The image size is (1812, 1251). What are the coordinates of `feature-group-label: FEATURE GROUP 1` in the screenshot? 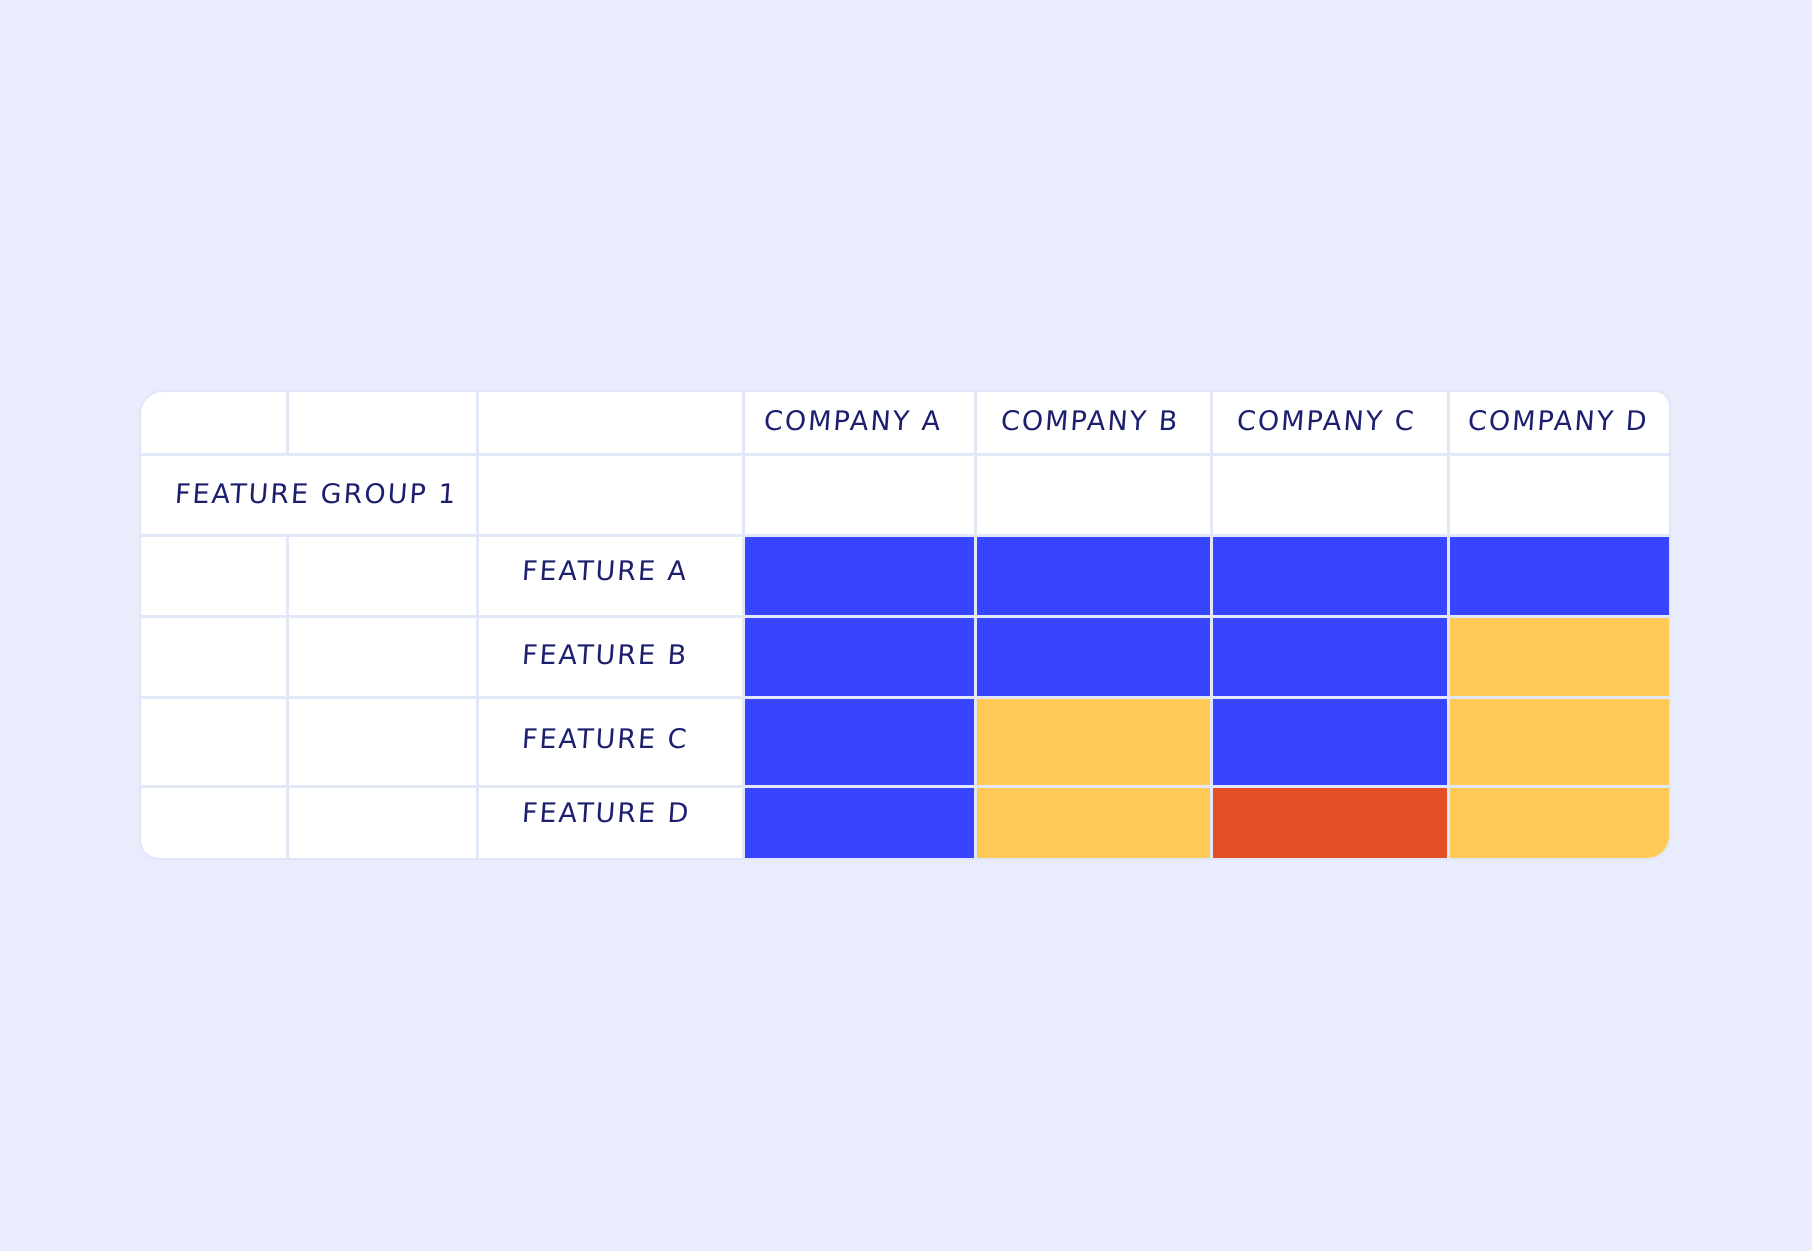 It's located at (316, 494).